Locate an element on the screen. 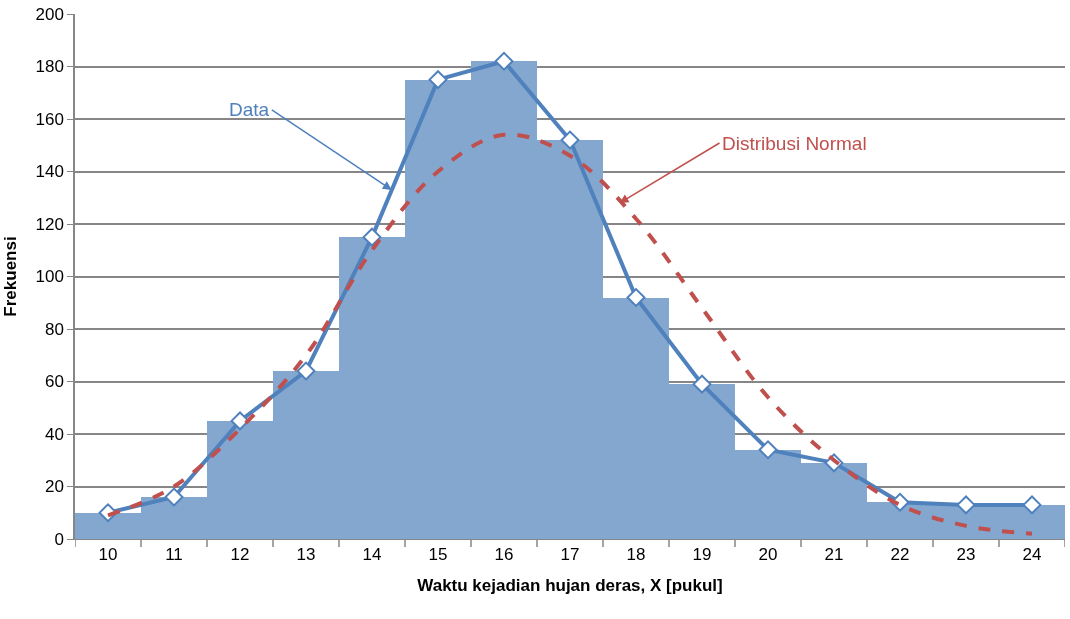 The image size is (1070, 619). x-tick-label: 12 is located at coordinates (240, 555).